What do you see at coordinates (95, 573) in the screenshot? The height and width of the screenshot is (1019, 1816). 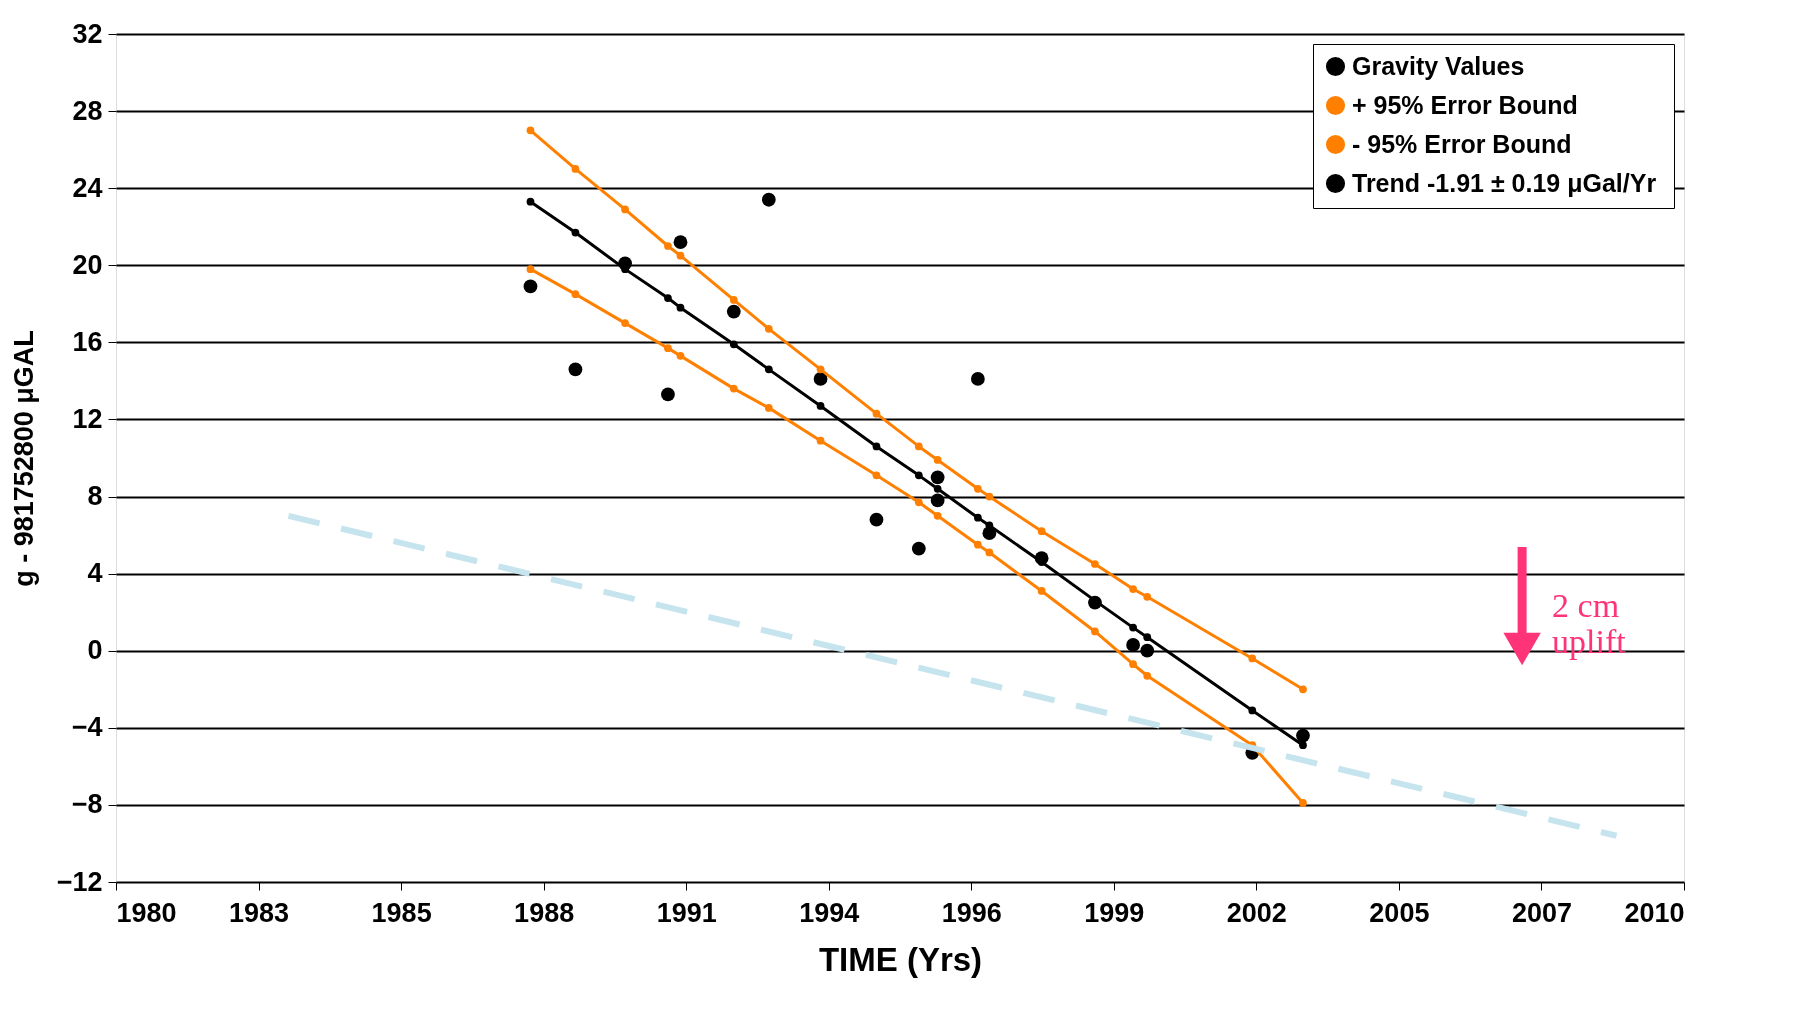 I see `y-tick-label: 4` at bounding box center [95, 573].